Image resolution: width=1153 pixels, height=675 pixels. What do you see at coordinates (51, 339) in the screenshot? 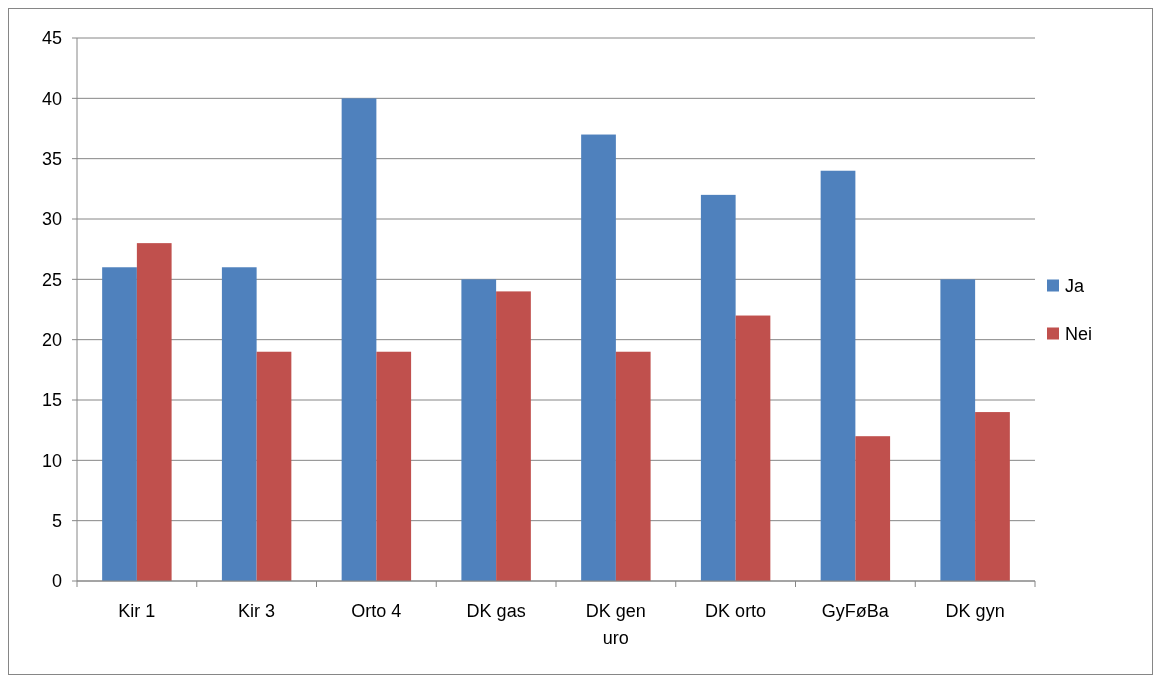
I see `y-tick-label: 20` at bounding box center [51, 339].